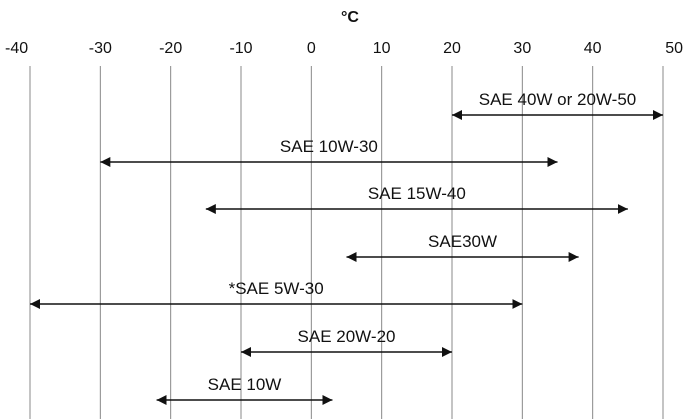 The height and width of the screenshot is (419, 688). What do you see at coordinates (452, 48) in the screenshot?
I see `tick-label: 20` at bounding box center [452, 48].